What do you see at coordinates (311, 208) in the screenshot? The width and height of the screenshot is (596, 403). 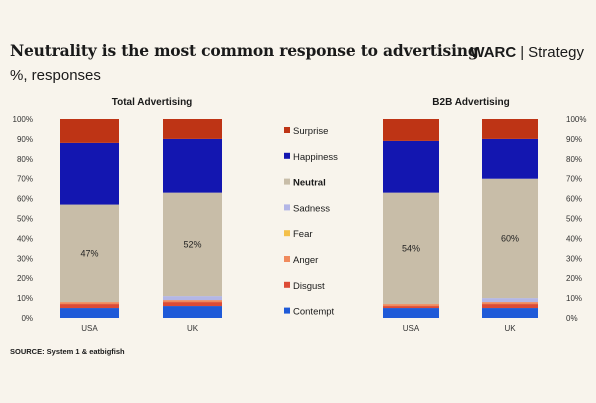 I see `legend-label-sadness: Sadness` at bounding box center [311, 208].